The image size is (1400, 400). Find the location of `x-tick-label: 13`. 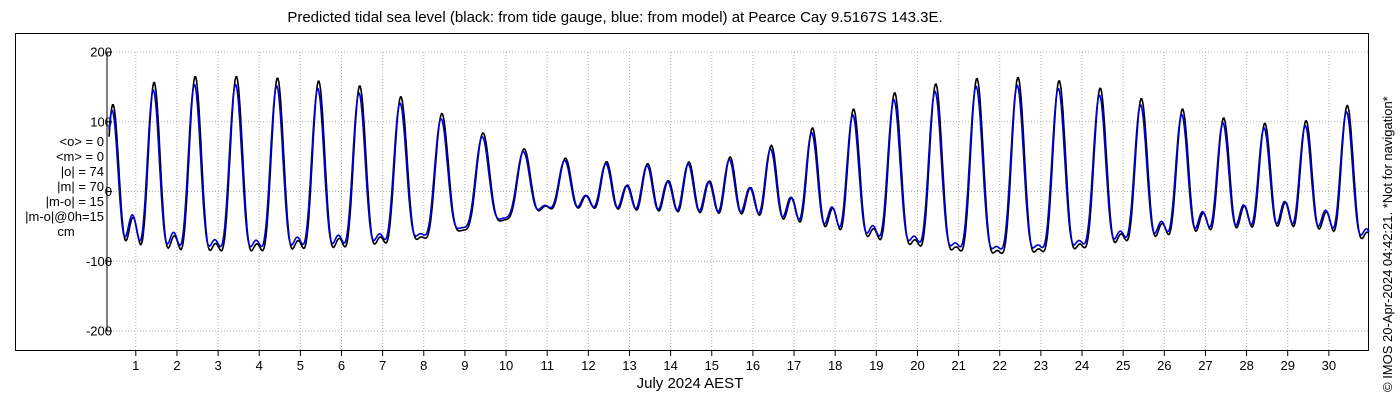

x-tick-label: 13 is located at coordinates (629, 365).